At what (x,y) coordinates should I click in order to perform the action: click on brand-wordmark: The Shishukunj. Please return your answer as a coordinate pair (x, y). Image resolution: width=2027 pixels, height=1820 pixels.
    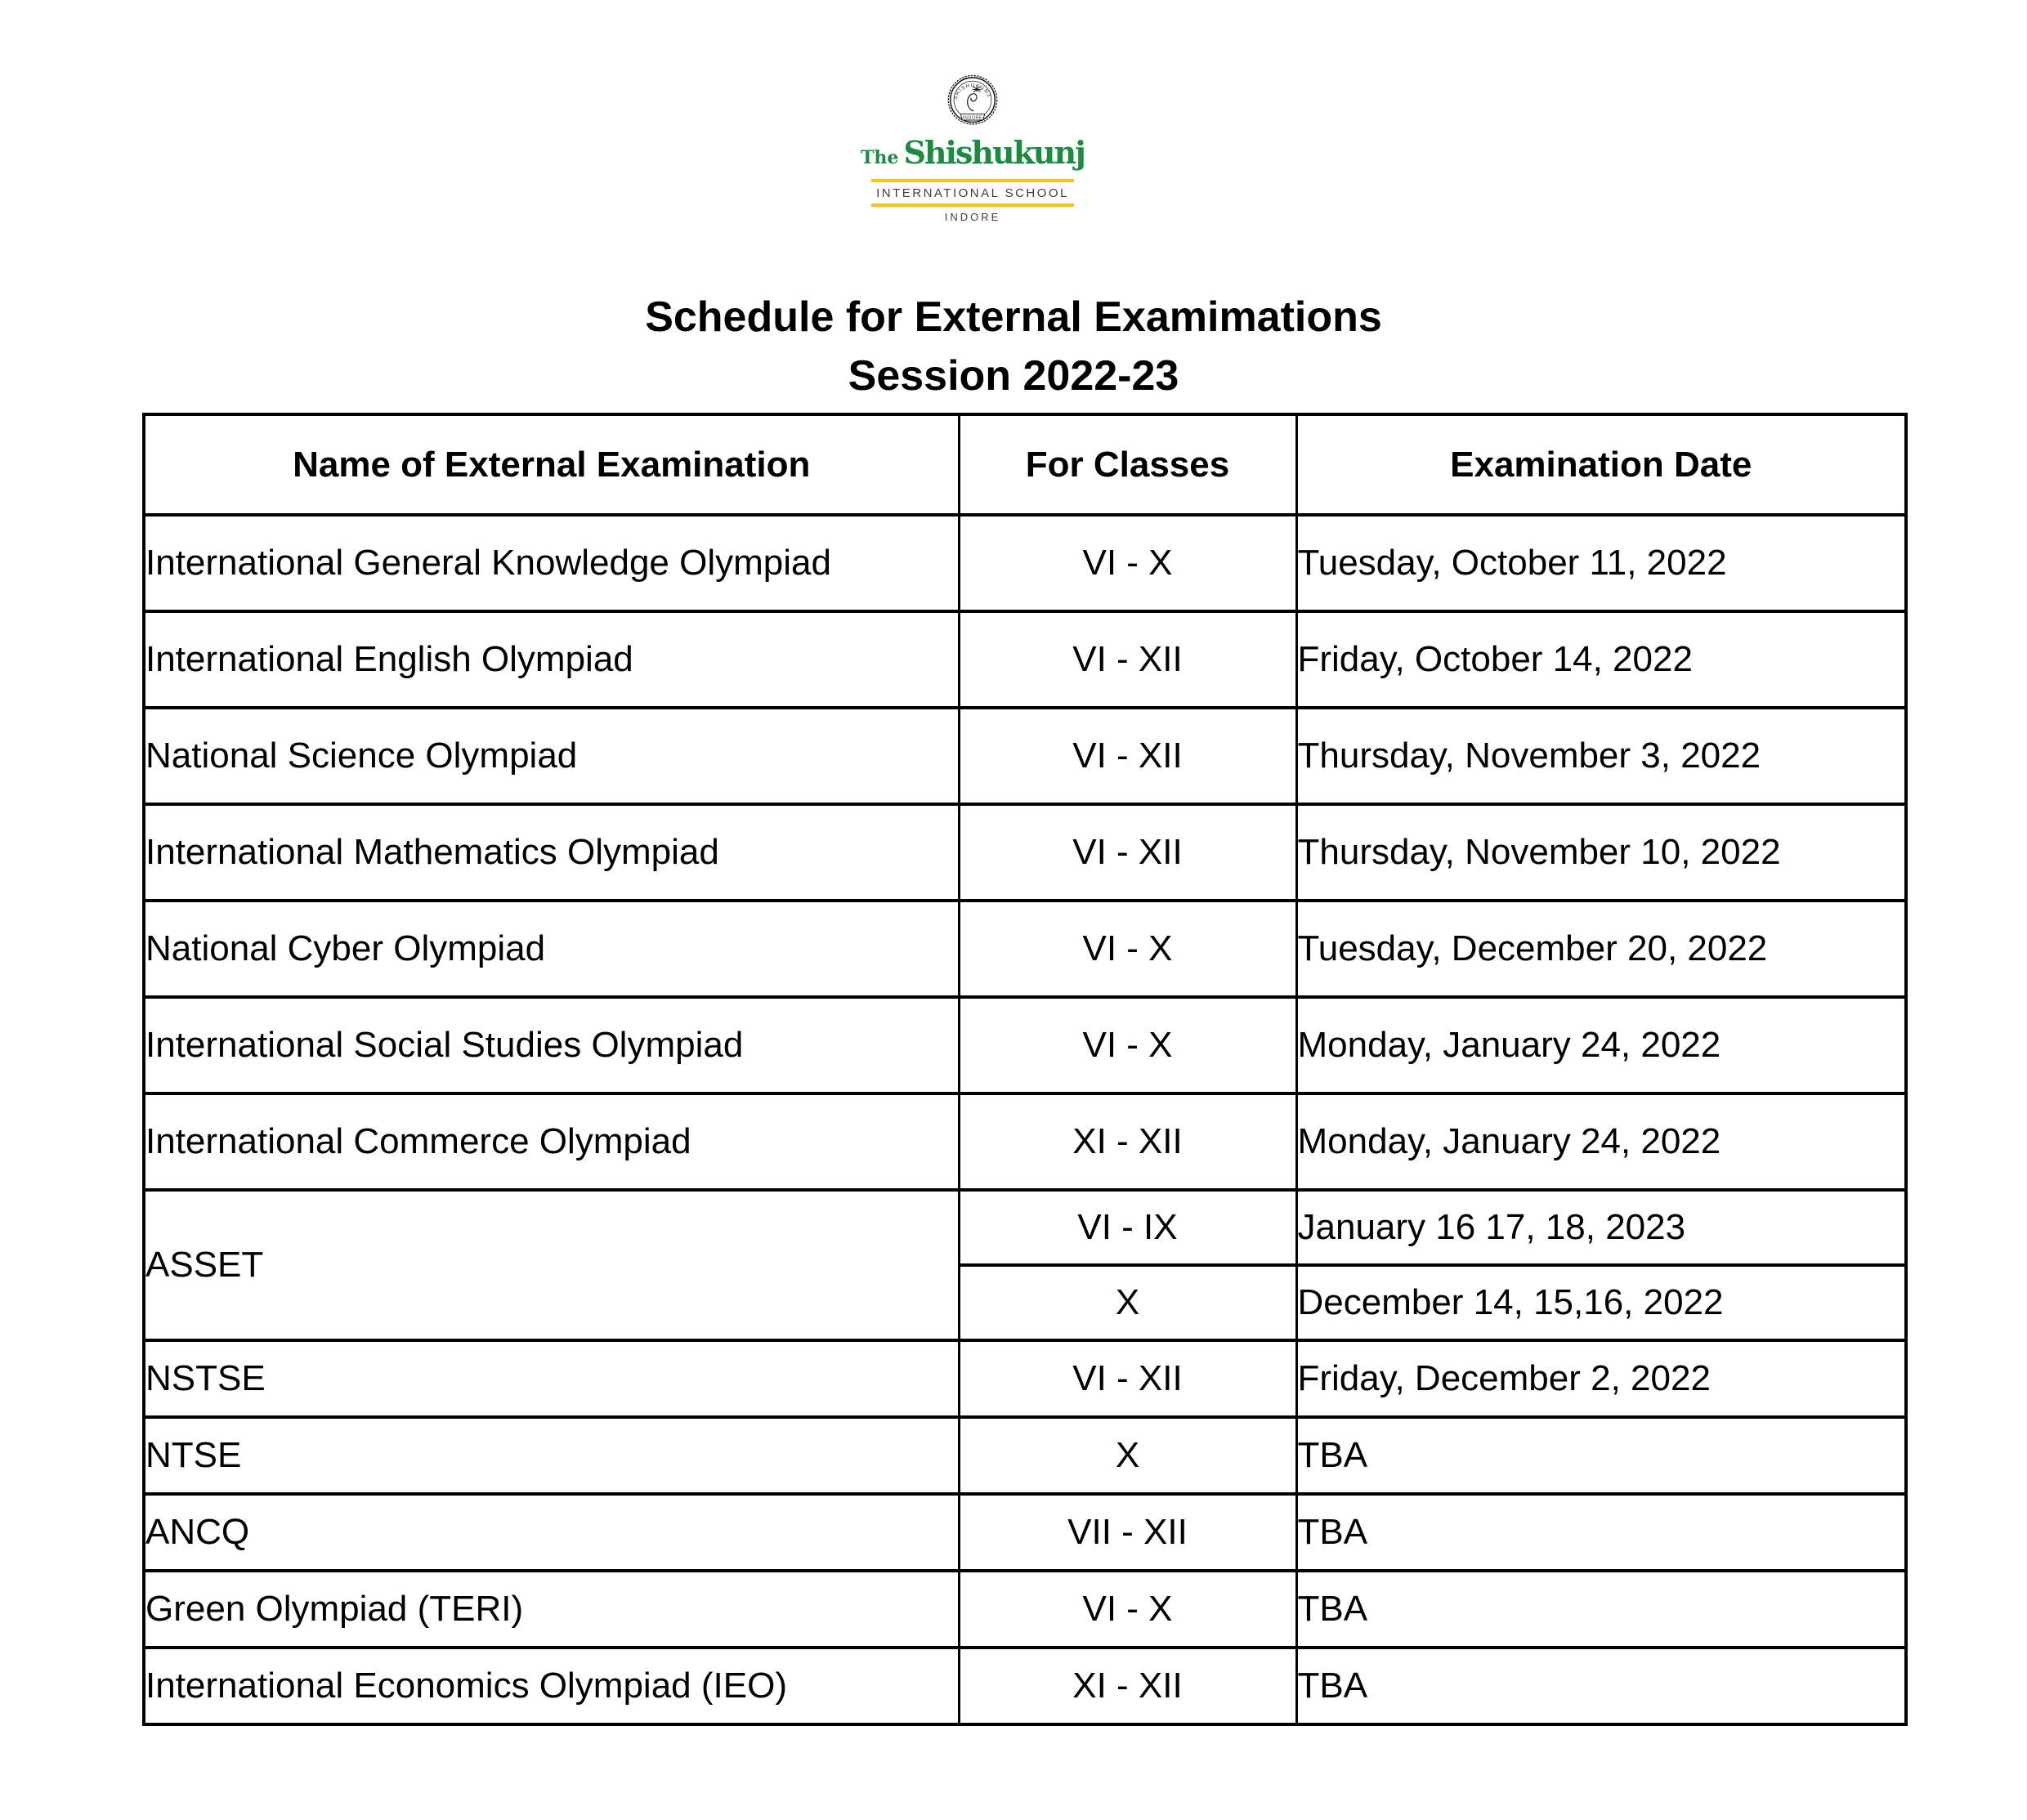
    Looking at the image, I should click on (974, 155).